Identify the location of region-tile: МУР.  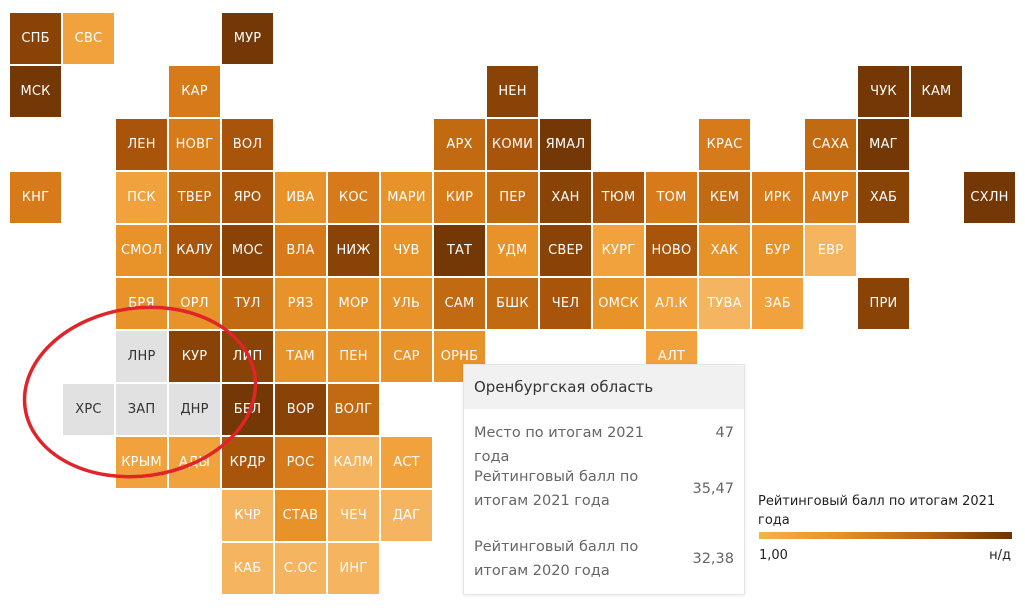
(247, 38).